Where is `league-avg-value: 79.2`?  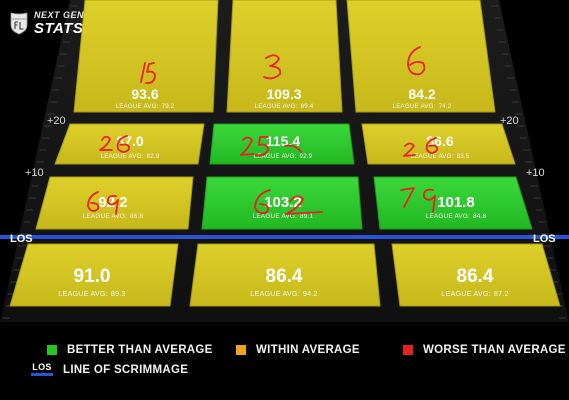
league-avg-value: 79.2 is located at coordinates (168, 106).